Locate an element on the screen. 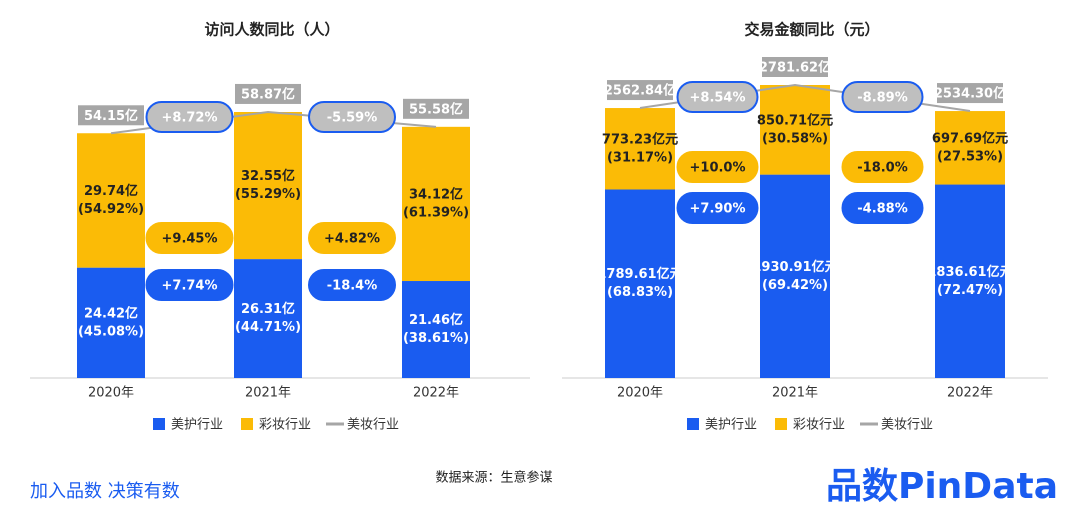 The width and height of the screenshot is (1080, 519). growth-label: -18.4% is located at coordinates (352, 286).